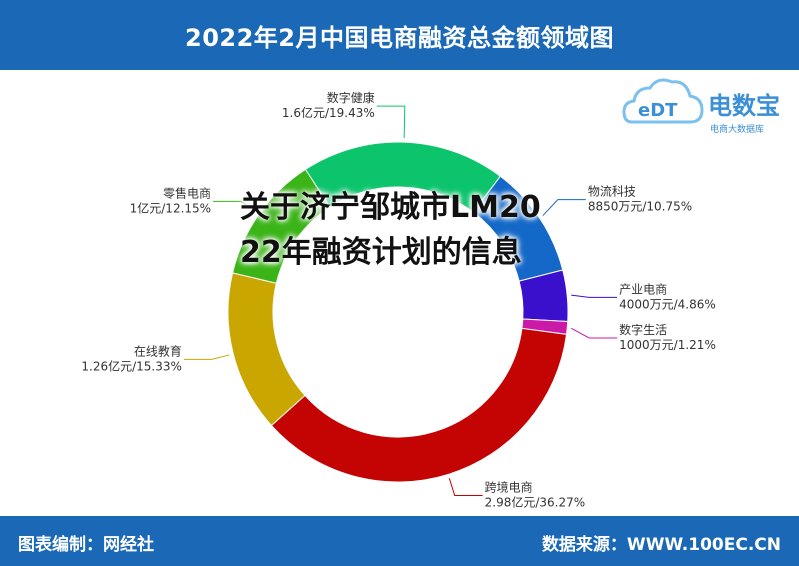 The height and width of the screenshot is (566, 799). I want to click on logo-subtitle: 电商大数据库, so click(737, 130).